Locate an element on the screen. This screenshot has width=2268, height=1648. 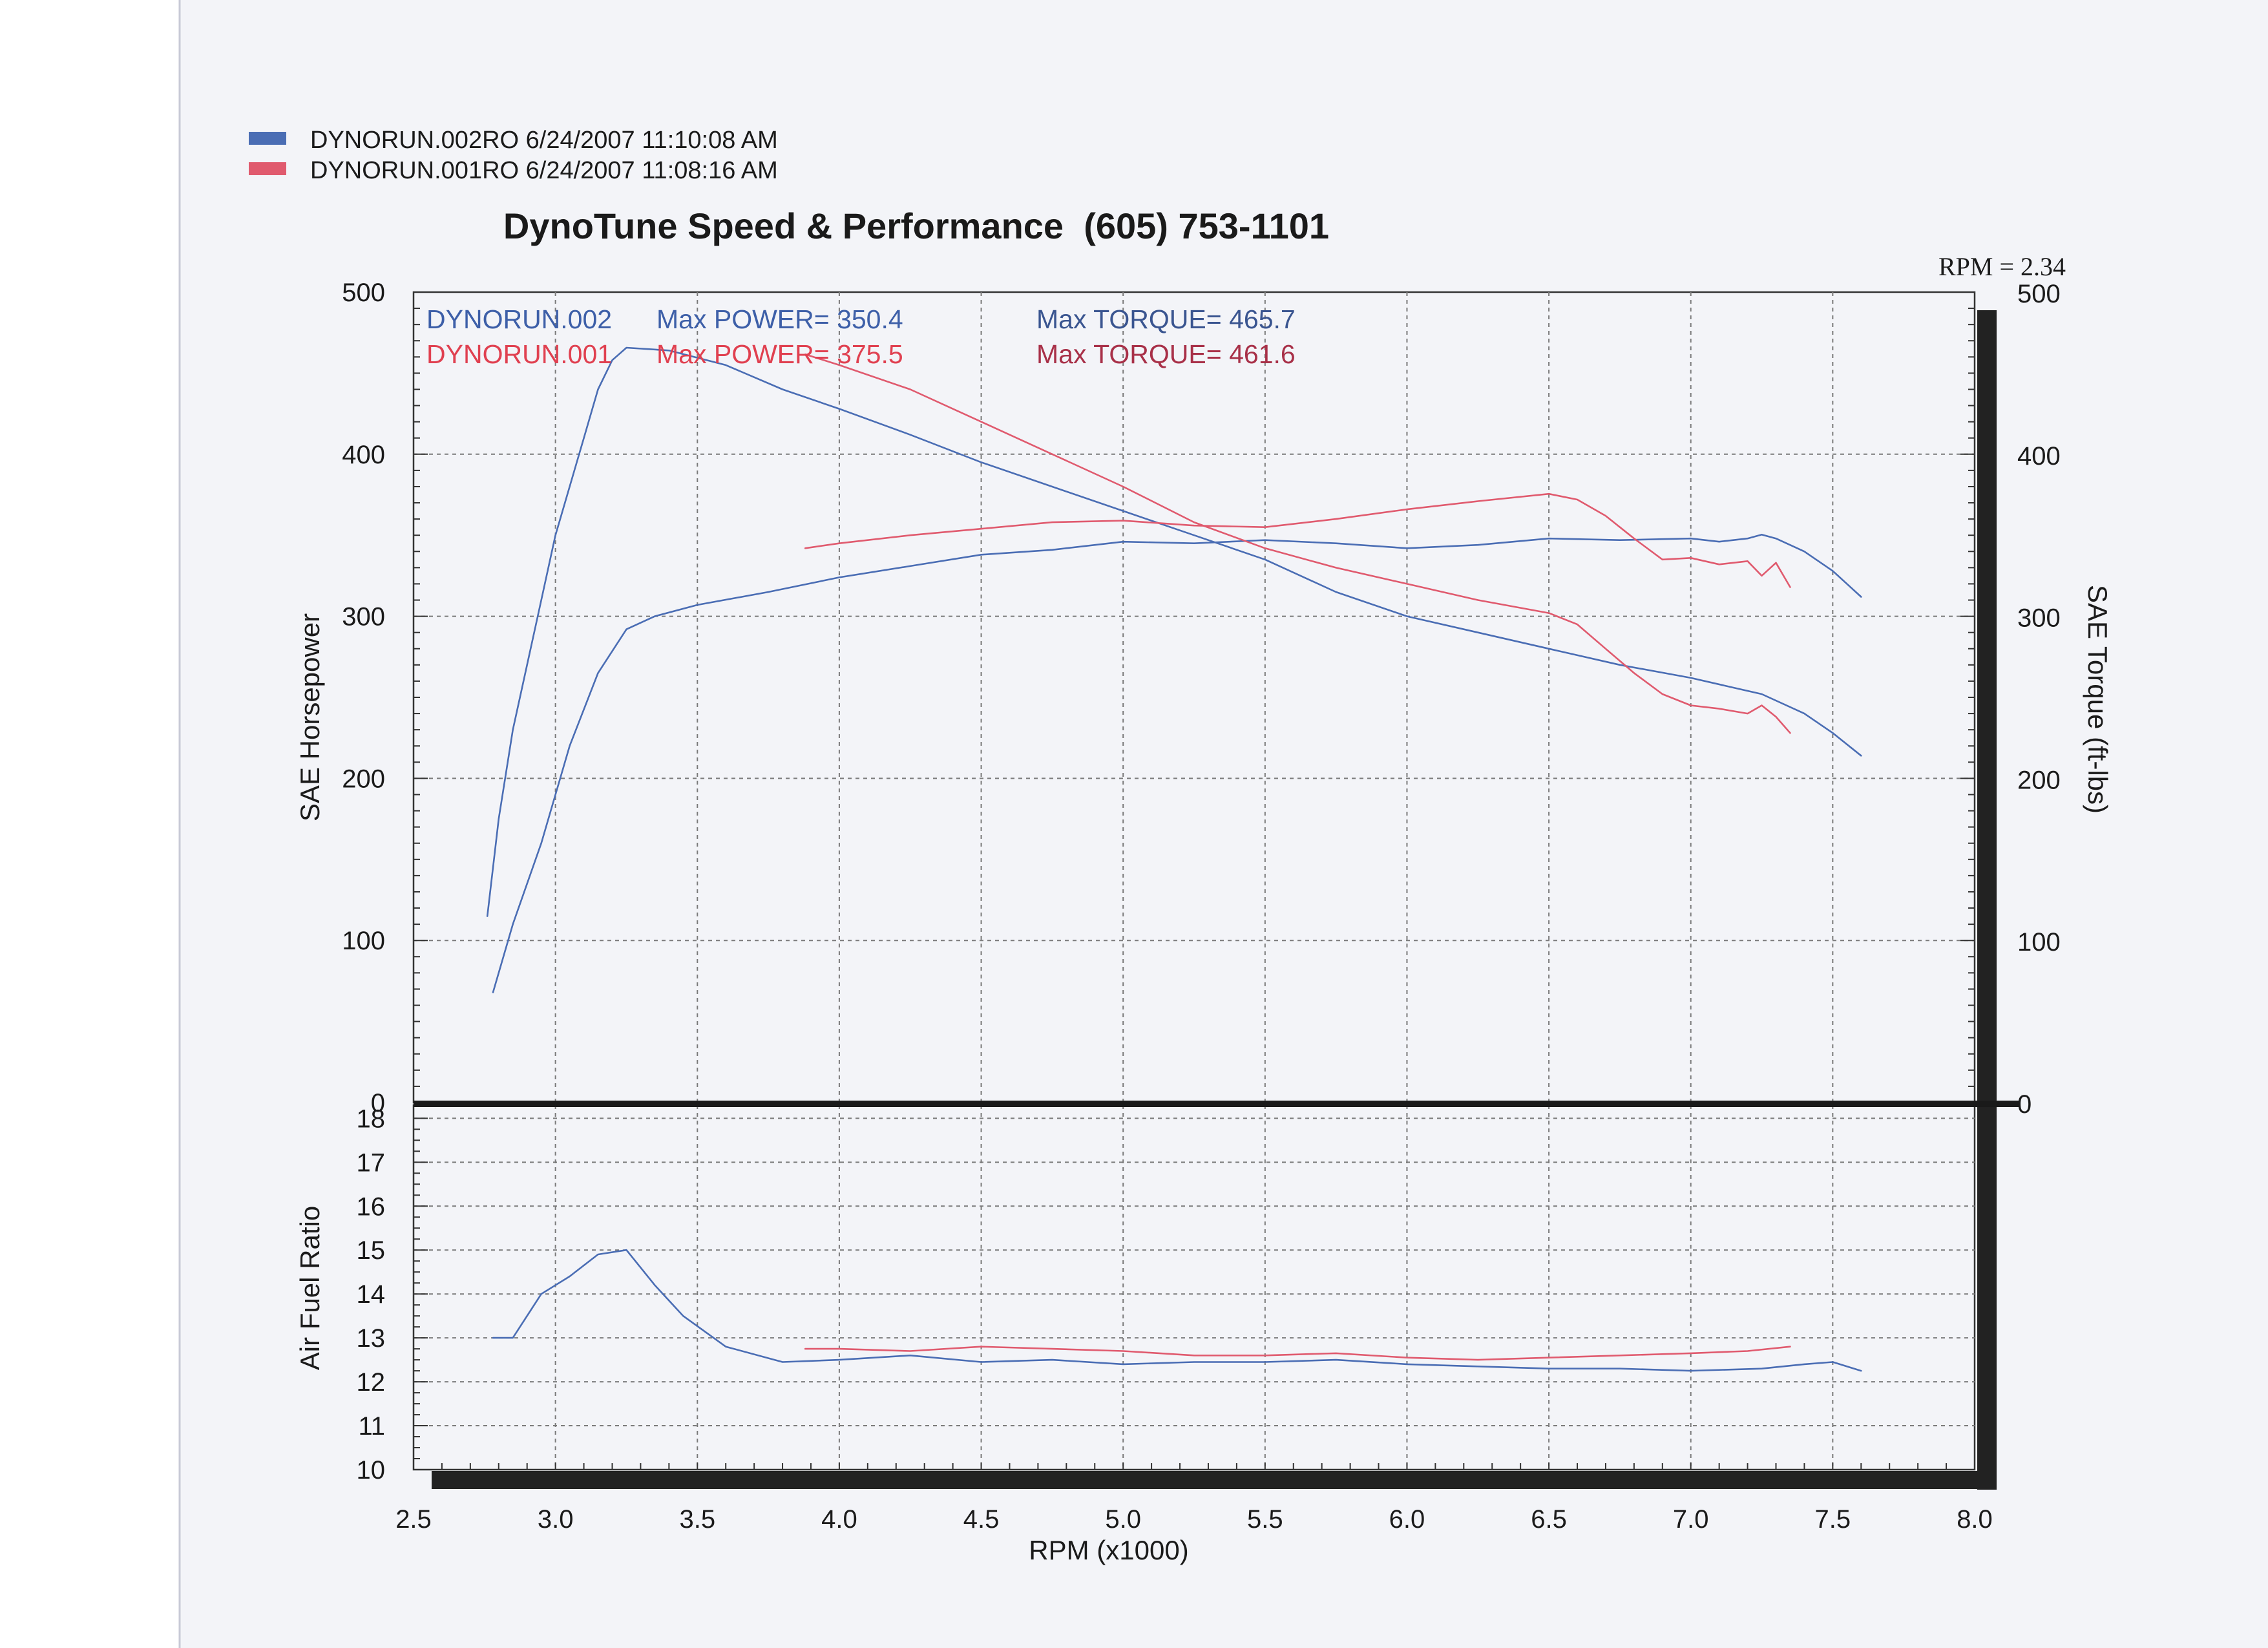
afr-tick-label: 14 is located at coordinates (372, 1294).